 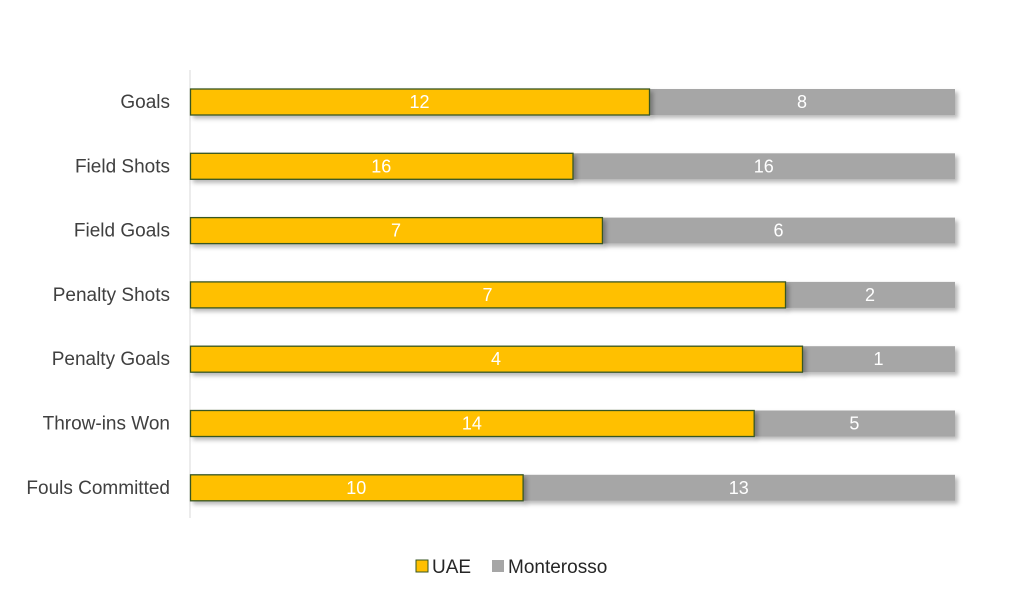 I want to click on bar-uae-goals, so click(x=420, y=102).